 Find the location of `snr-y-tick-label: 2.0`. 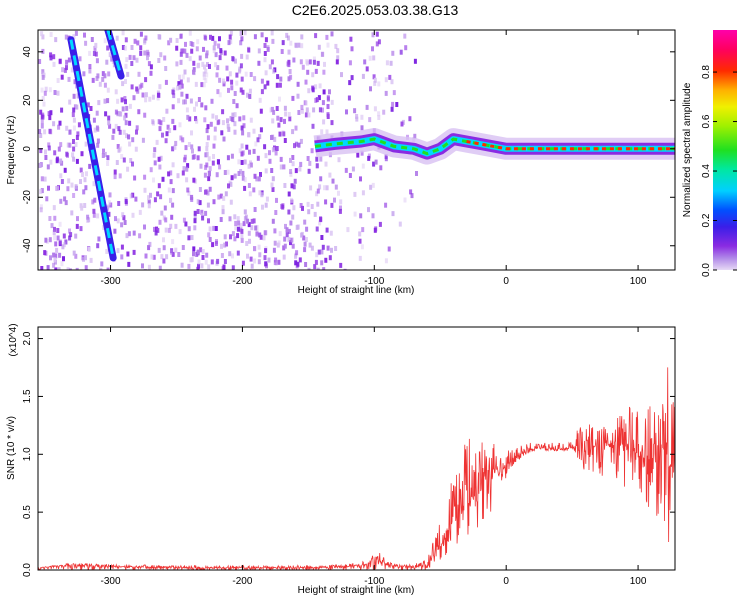

snr-y-tick-label: 2.0 is located at coordinates (27, 338).